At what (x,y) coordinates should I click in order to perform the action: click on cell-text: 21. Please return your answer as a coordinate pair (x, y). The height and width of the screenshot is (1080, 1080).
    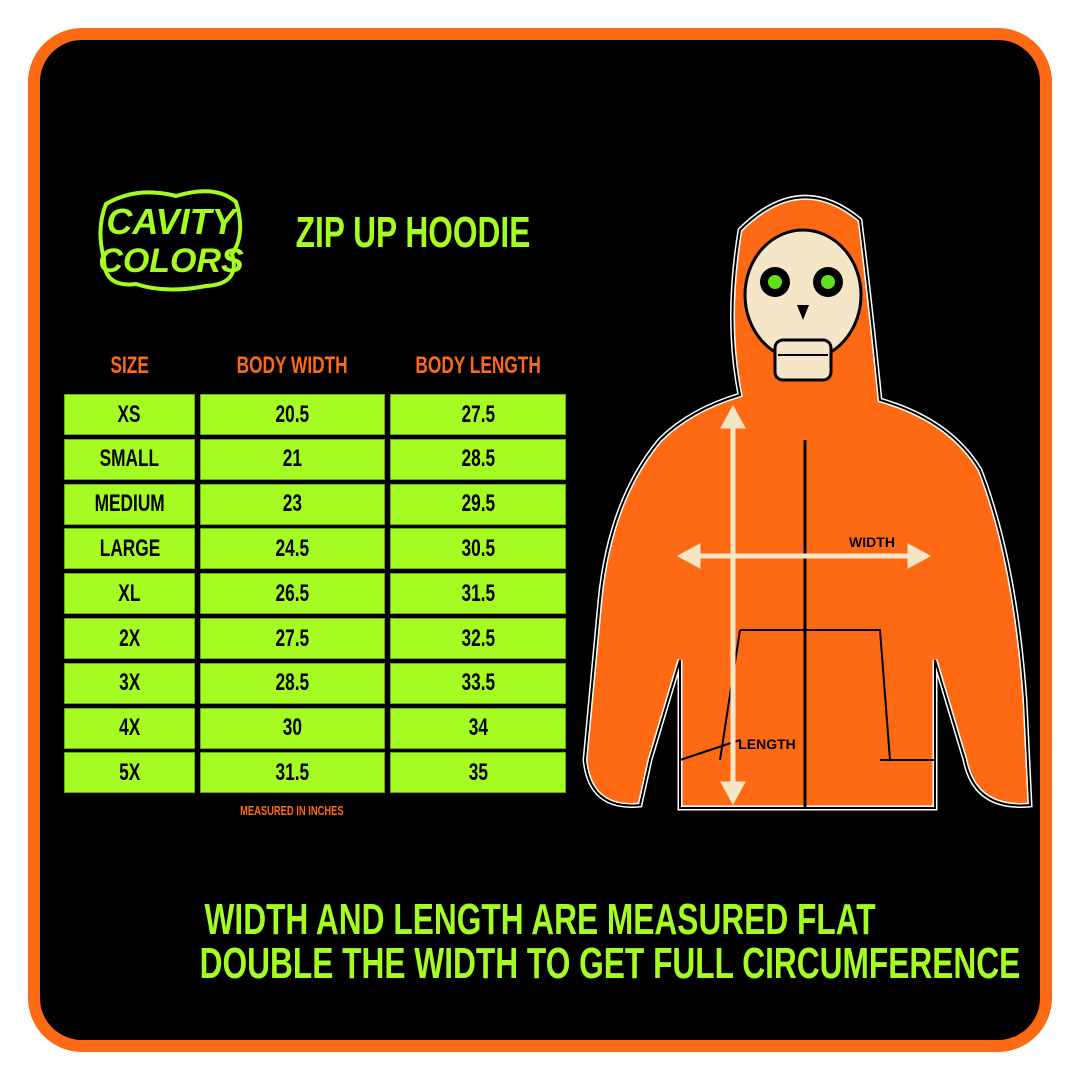
    Looking at the image, I should click on (292, 459).